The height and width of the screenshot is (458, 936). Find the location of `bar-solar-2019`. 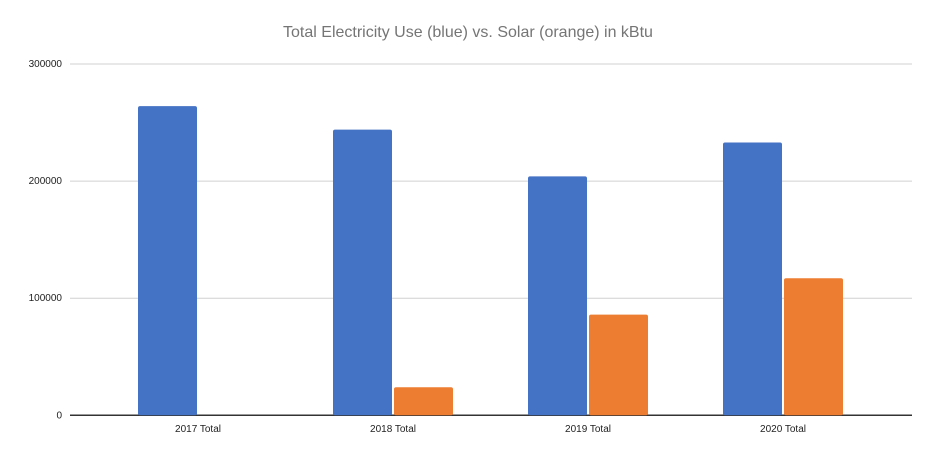

bar-solar-2019 is located at coordinates (618, 365).